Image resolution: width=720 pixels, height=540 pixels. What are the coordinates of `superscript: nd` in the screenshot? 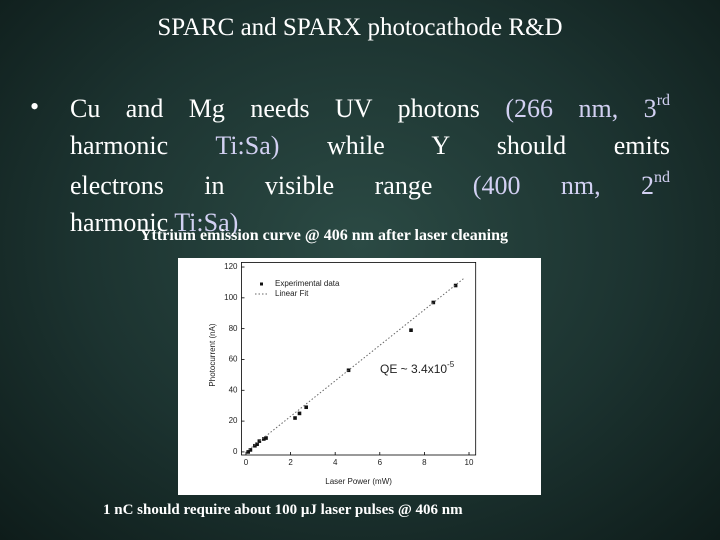 It's located at (662, 177).